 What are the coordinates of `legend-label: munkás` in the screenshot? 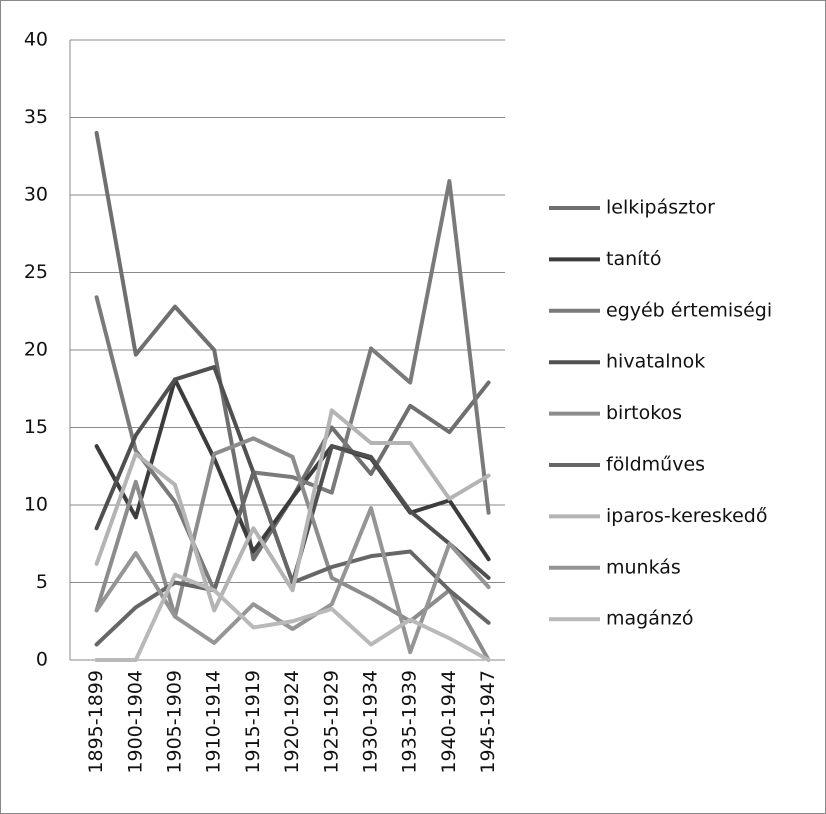 It's located at (643, 567).